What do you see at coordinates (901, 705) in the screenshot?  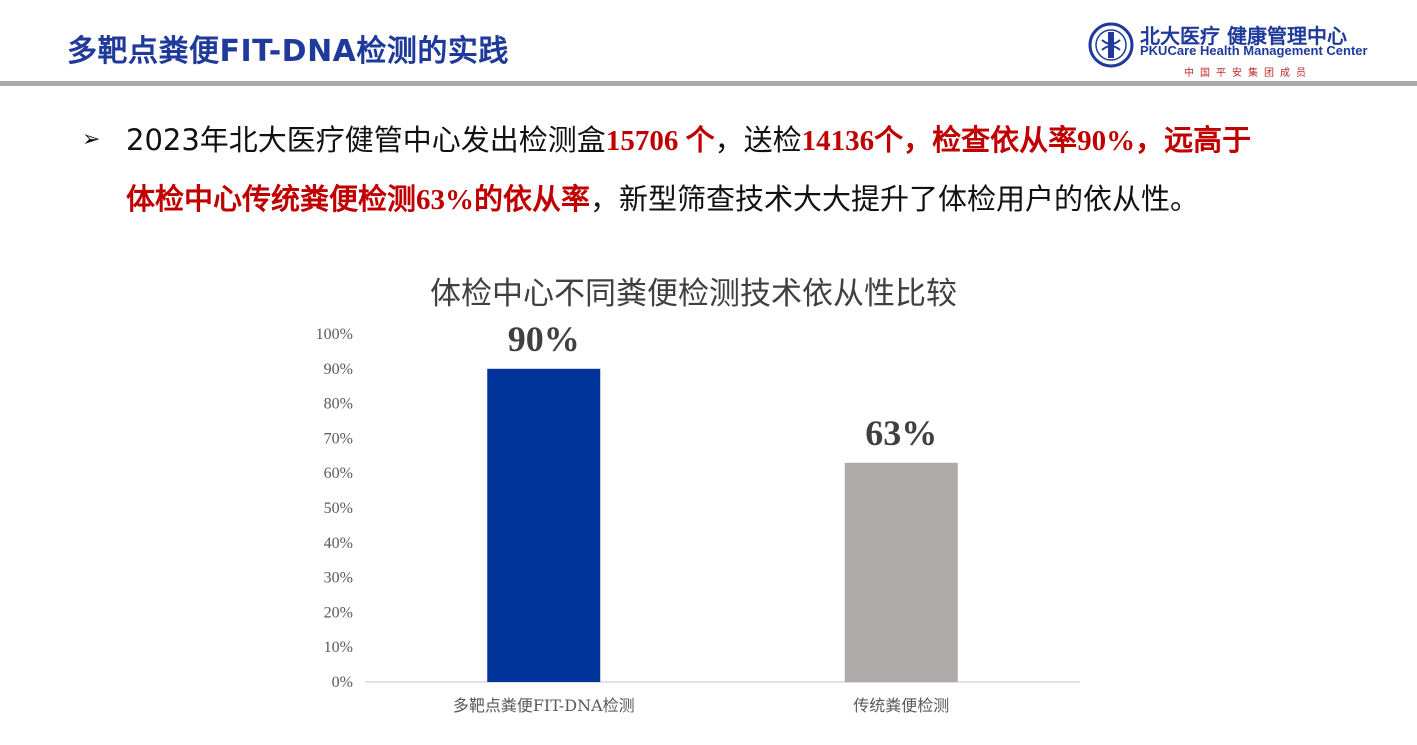 I see `x-category-label: 传统粪便检测` at bounding box center [901, 705].